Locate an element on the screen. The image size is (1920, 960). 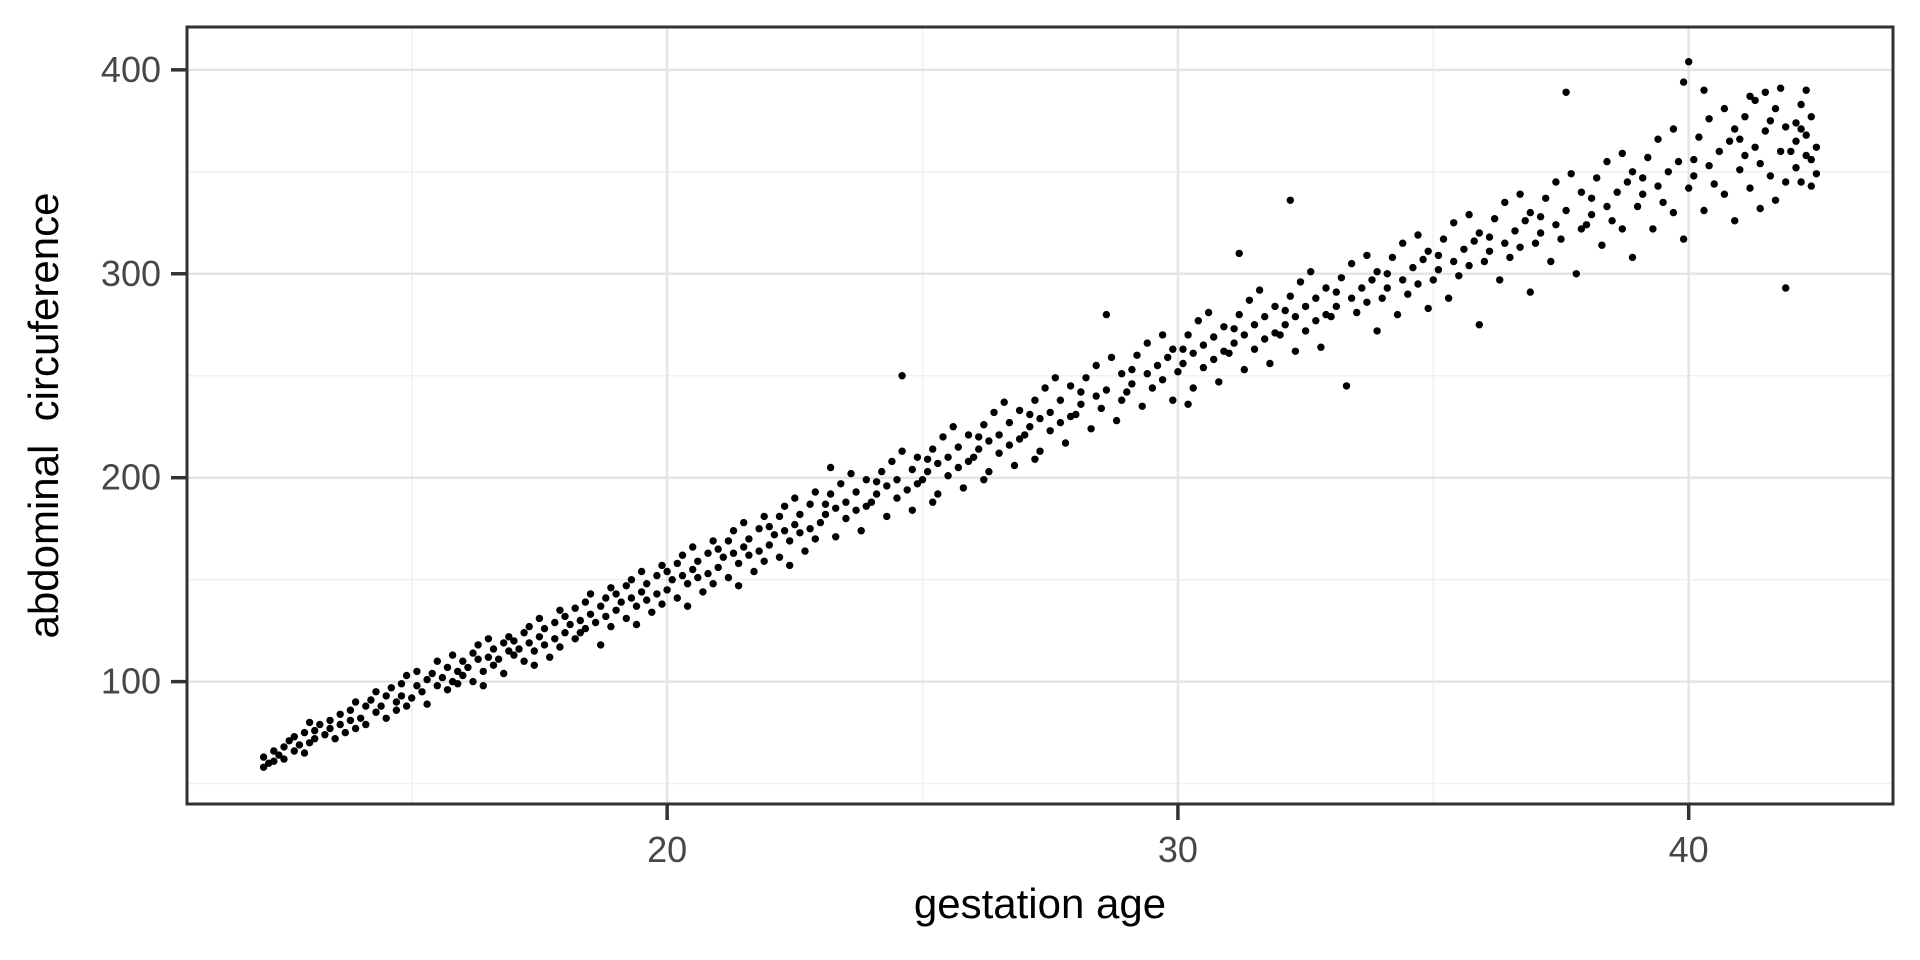
y-tick-label: 100 is located at coordinates (131, 681).